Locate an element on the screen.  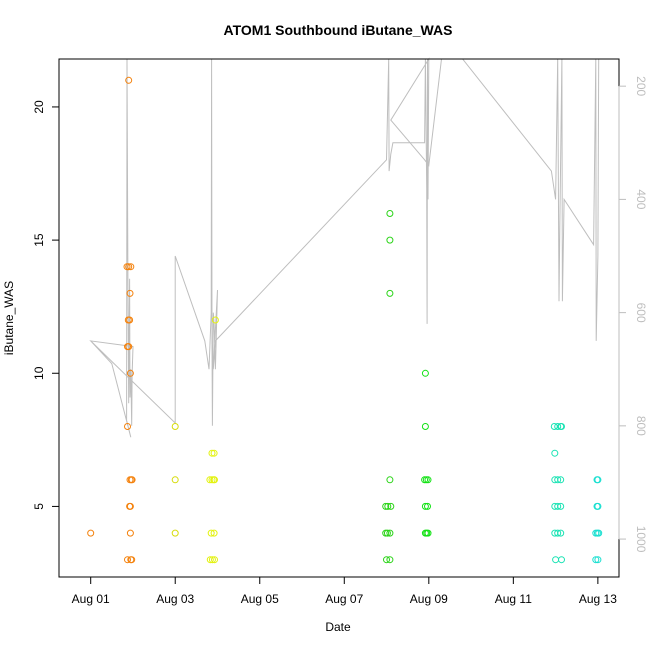
x-tick-label: Aug 11 is located at coordinates (513, 599).